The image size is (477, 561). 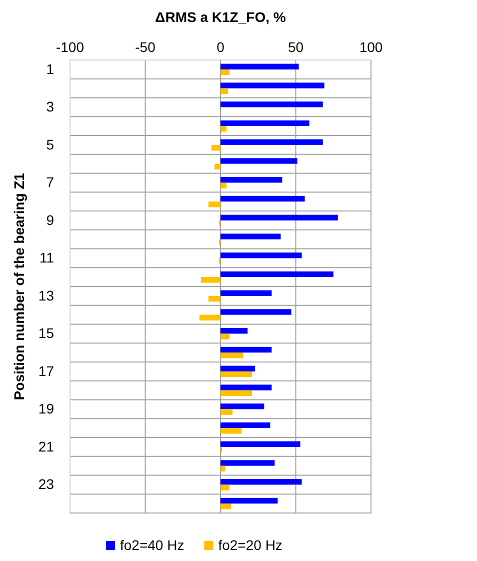 What do you see at coordinates (46, 446) in the screenshot?
I see `y-tick-label: 21` at bounding box center [46, 446].